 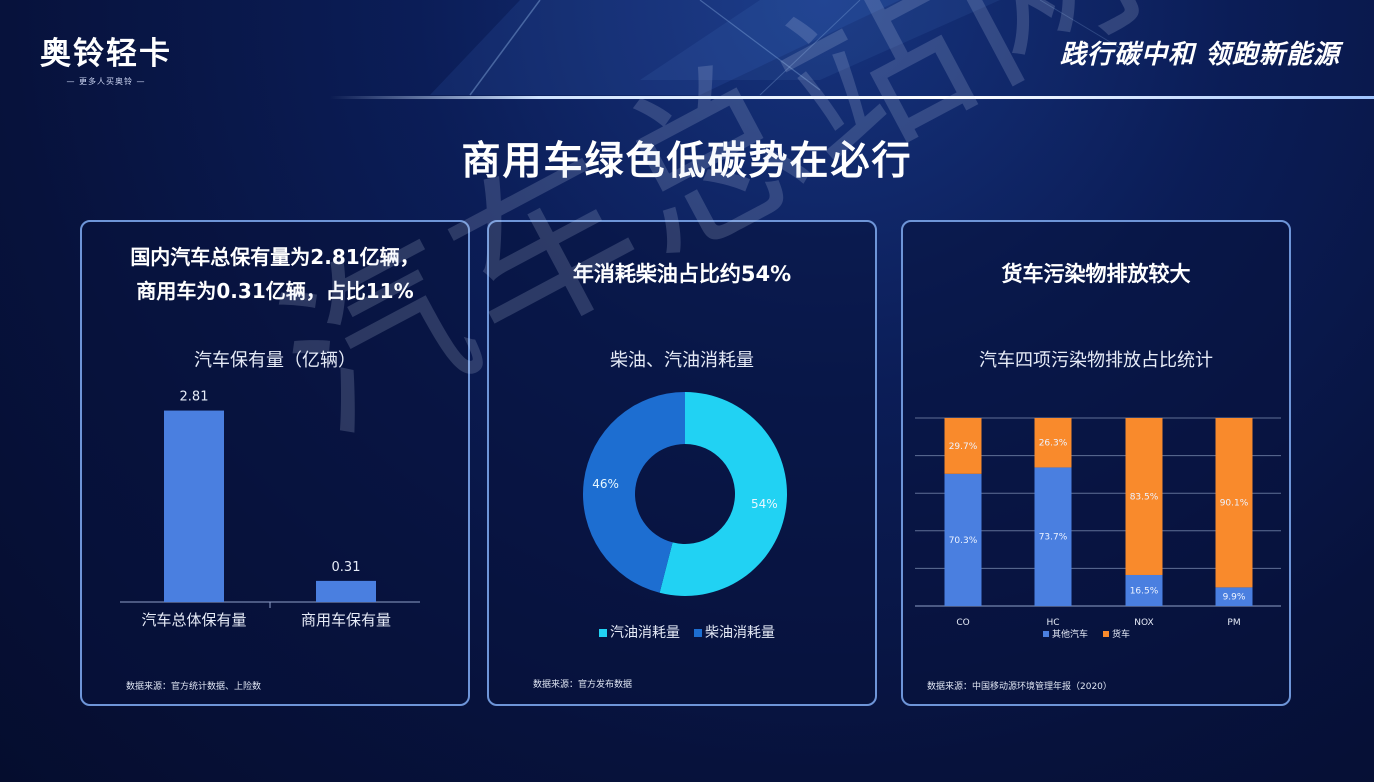 I want to click on segment-label: 9.9%, so click(x=1234, y=598).